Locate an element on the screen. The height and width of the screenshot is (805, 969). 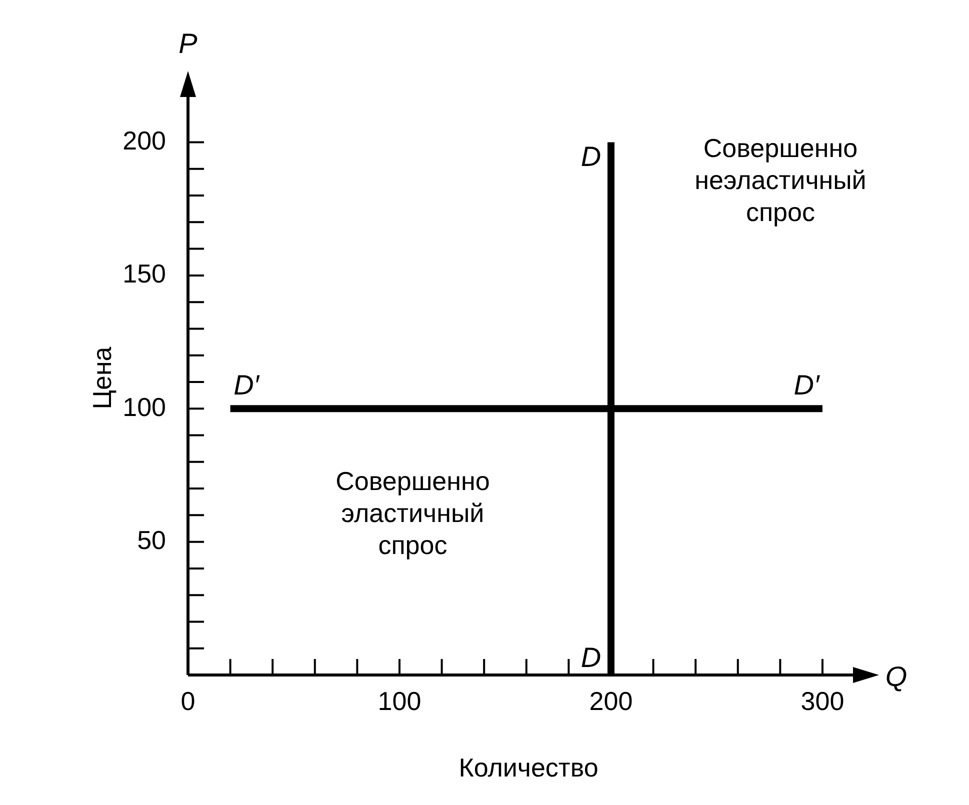
x-tick-label: 0 is located at coordinates (188, 701).